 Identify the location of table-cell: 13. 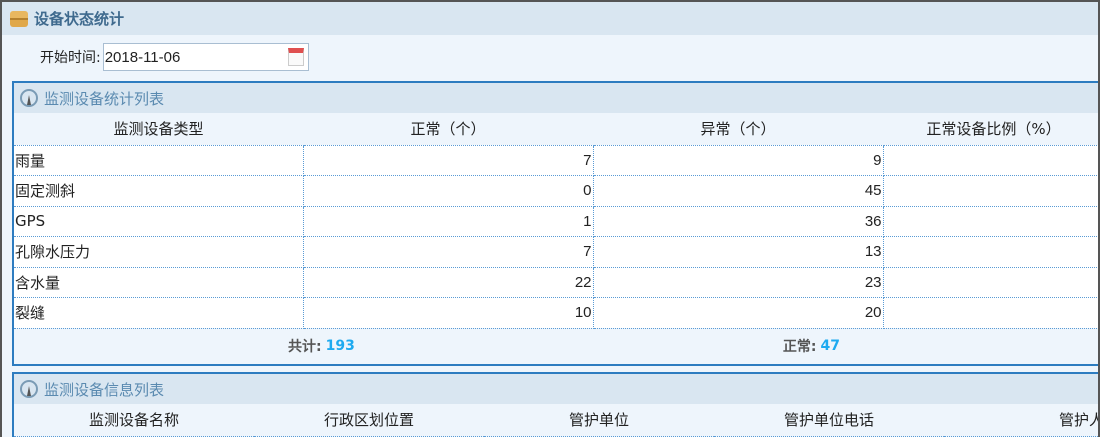
(738, 252).